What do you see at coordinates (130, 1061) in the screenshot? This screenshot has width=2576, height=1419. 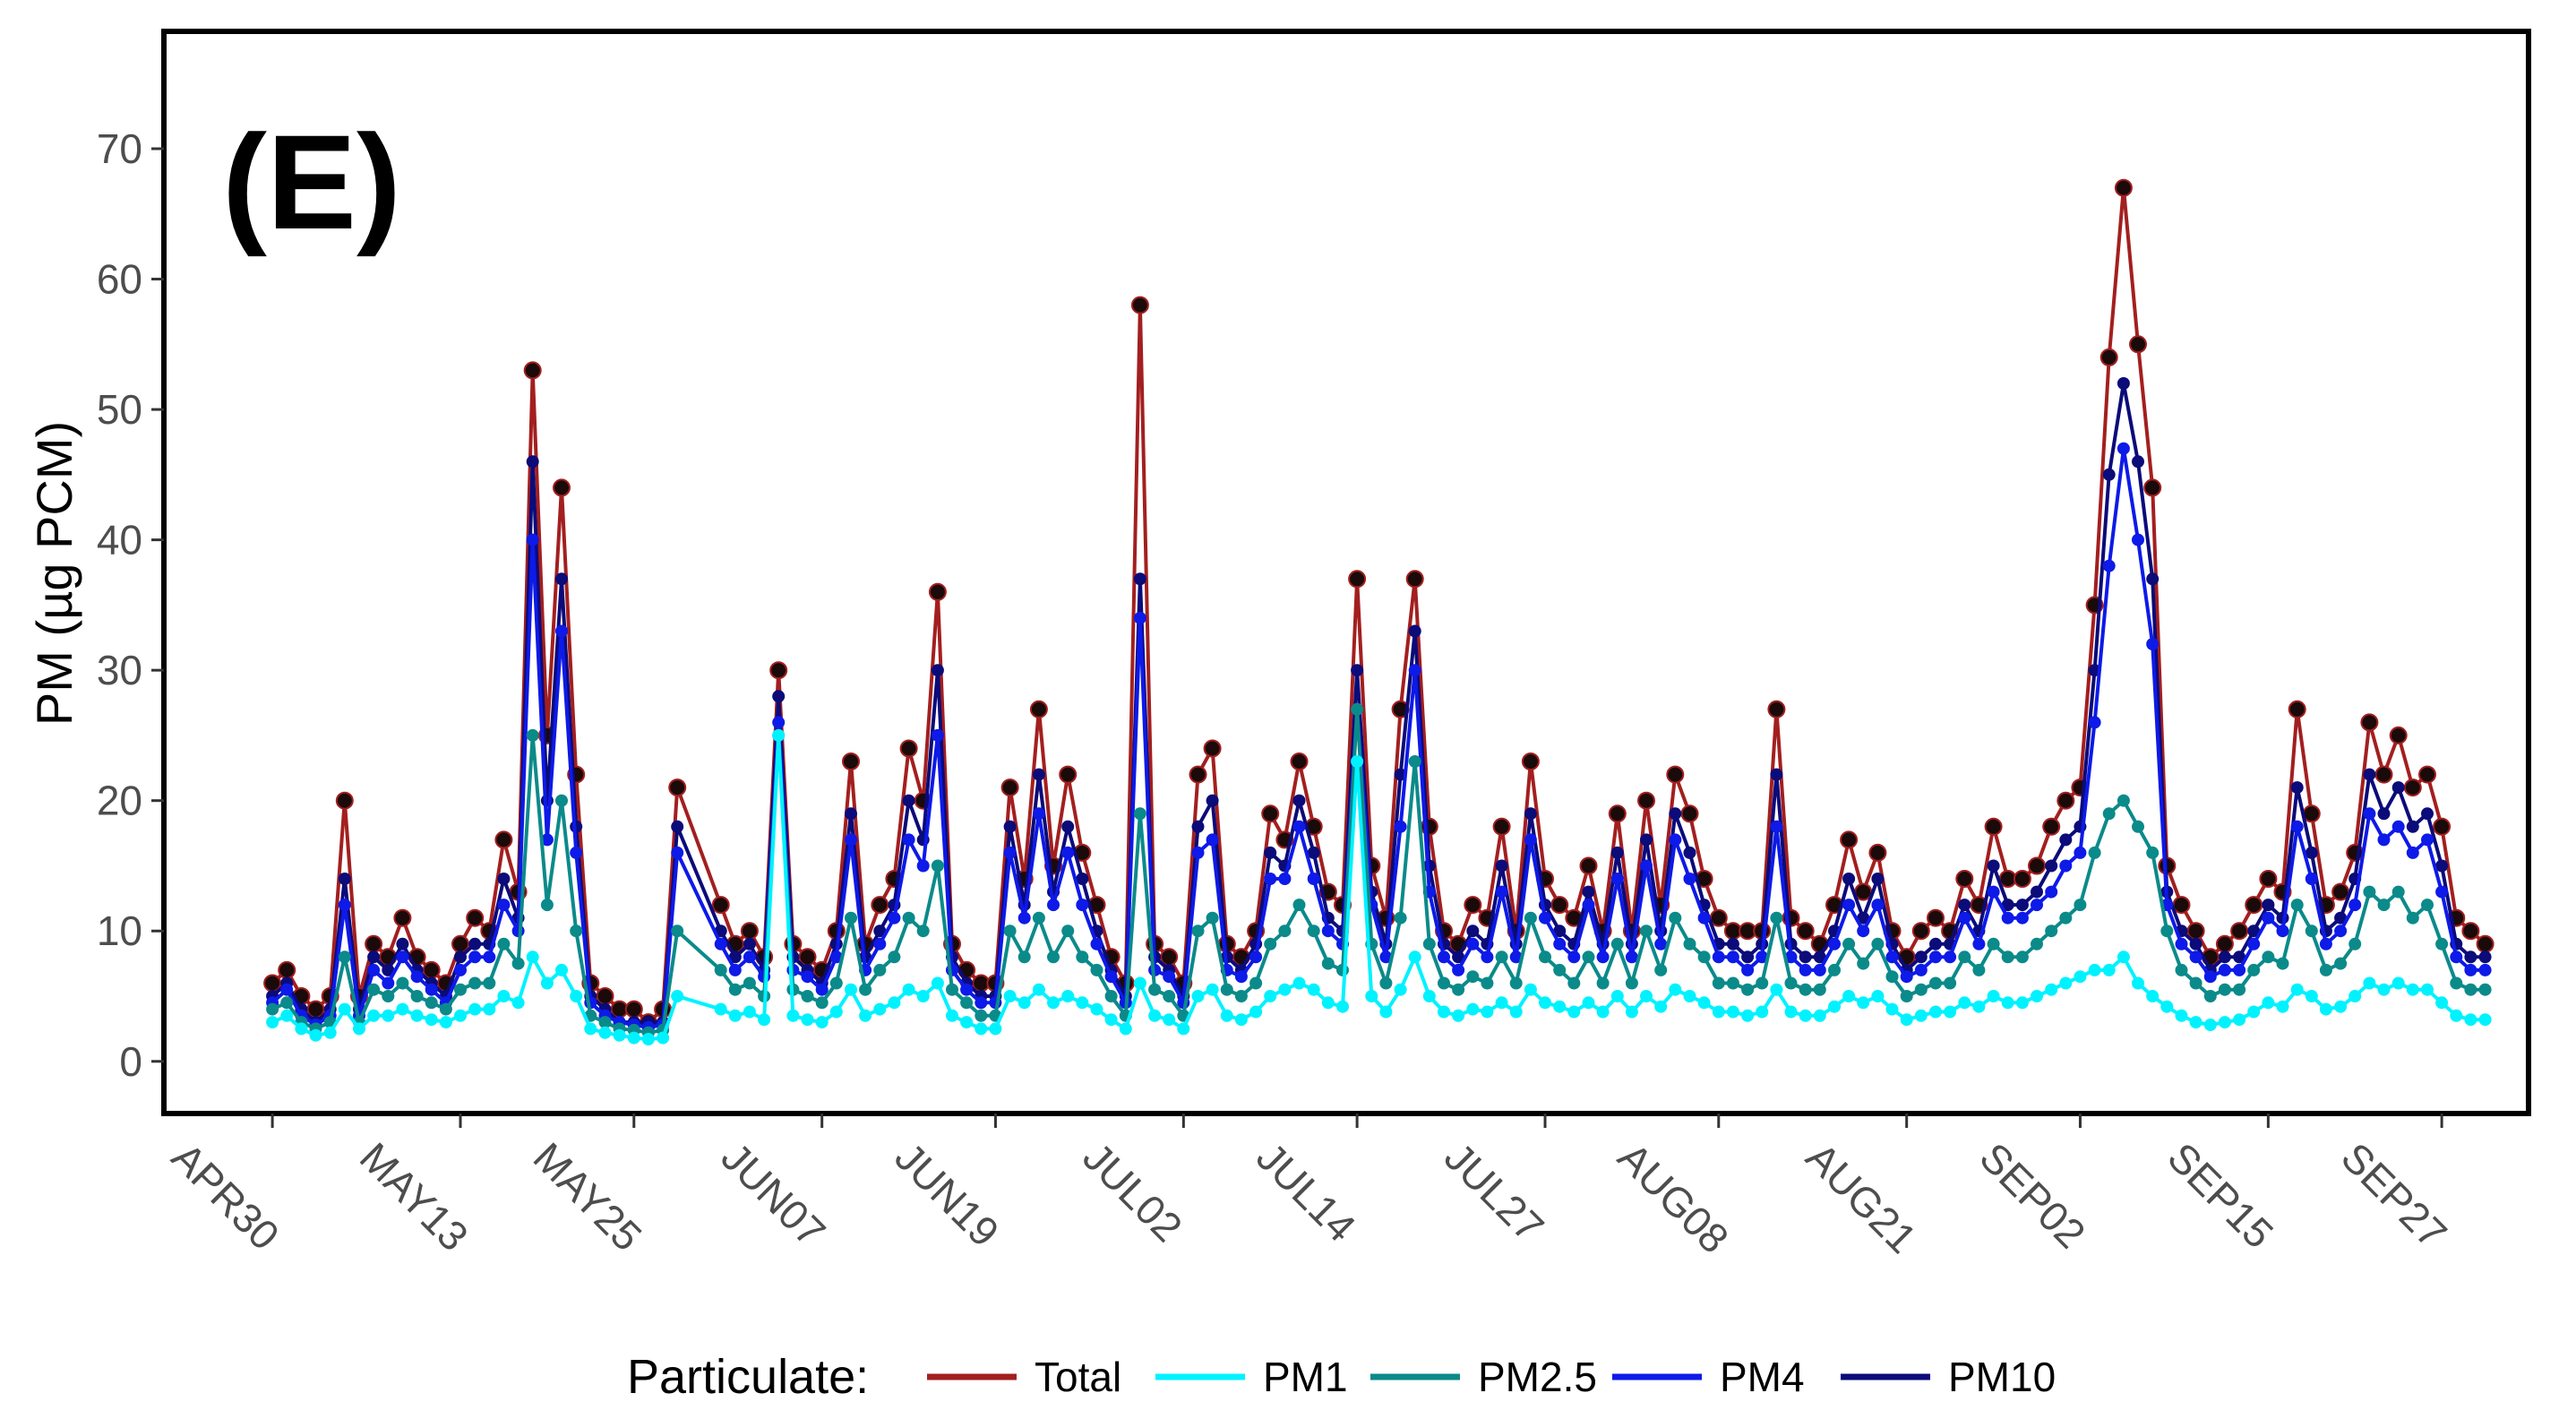 I see `y-tick-label: 0` at bounding box center [130, 1061].